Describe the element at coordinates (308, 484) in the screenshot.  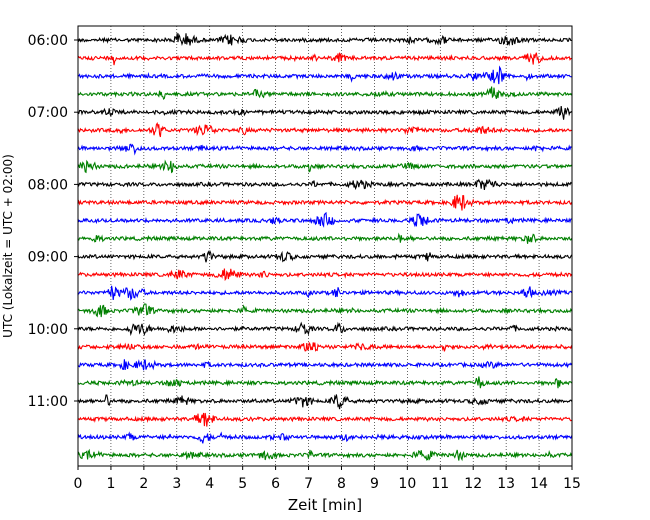
I see `x-tick-label: 7` at that location.